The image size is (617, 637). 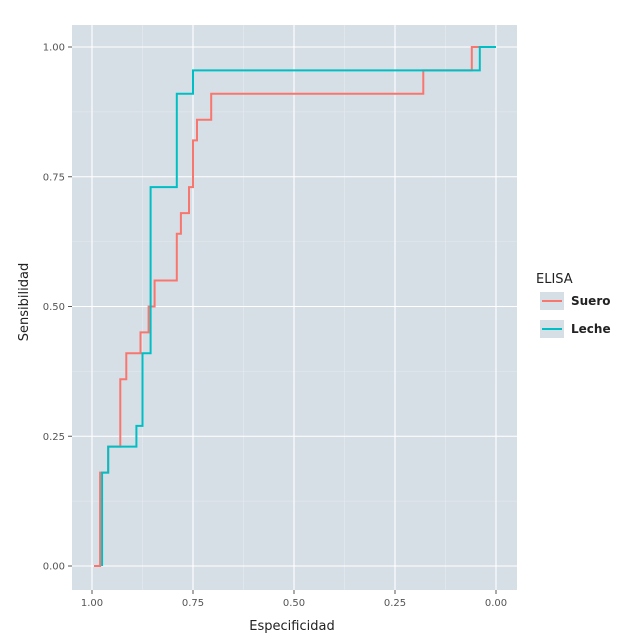 I want to click on y-tick-label: 0.75, so click(x=54, y=177).